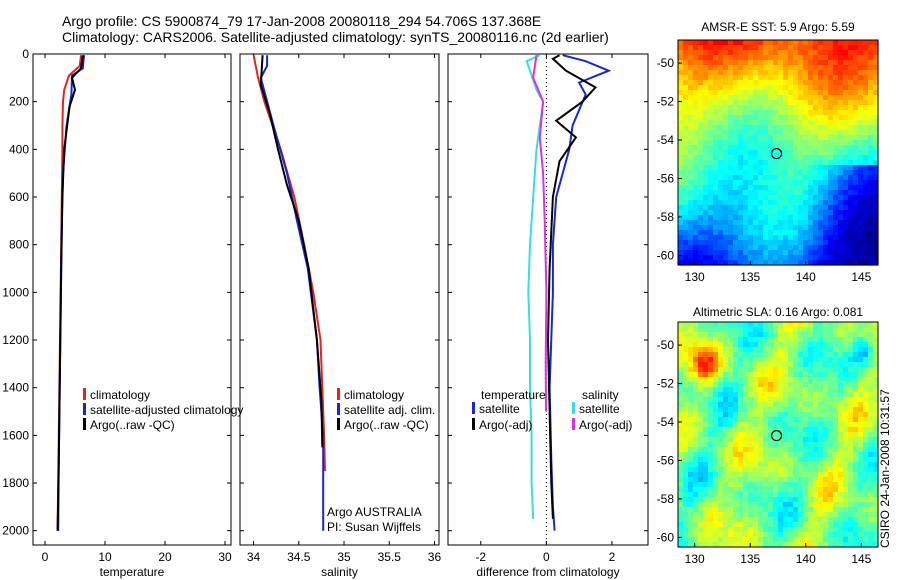 This screenshot has width=900, height=580. I want to click on series-line-satellite, so click(580, 292).